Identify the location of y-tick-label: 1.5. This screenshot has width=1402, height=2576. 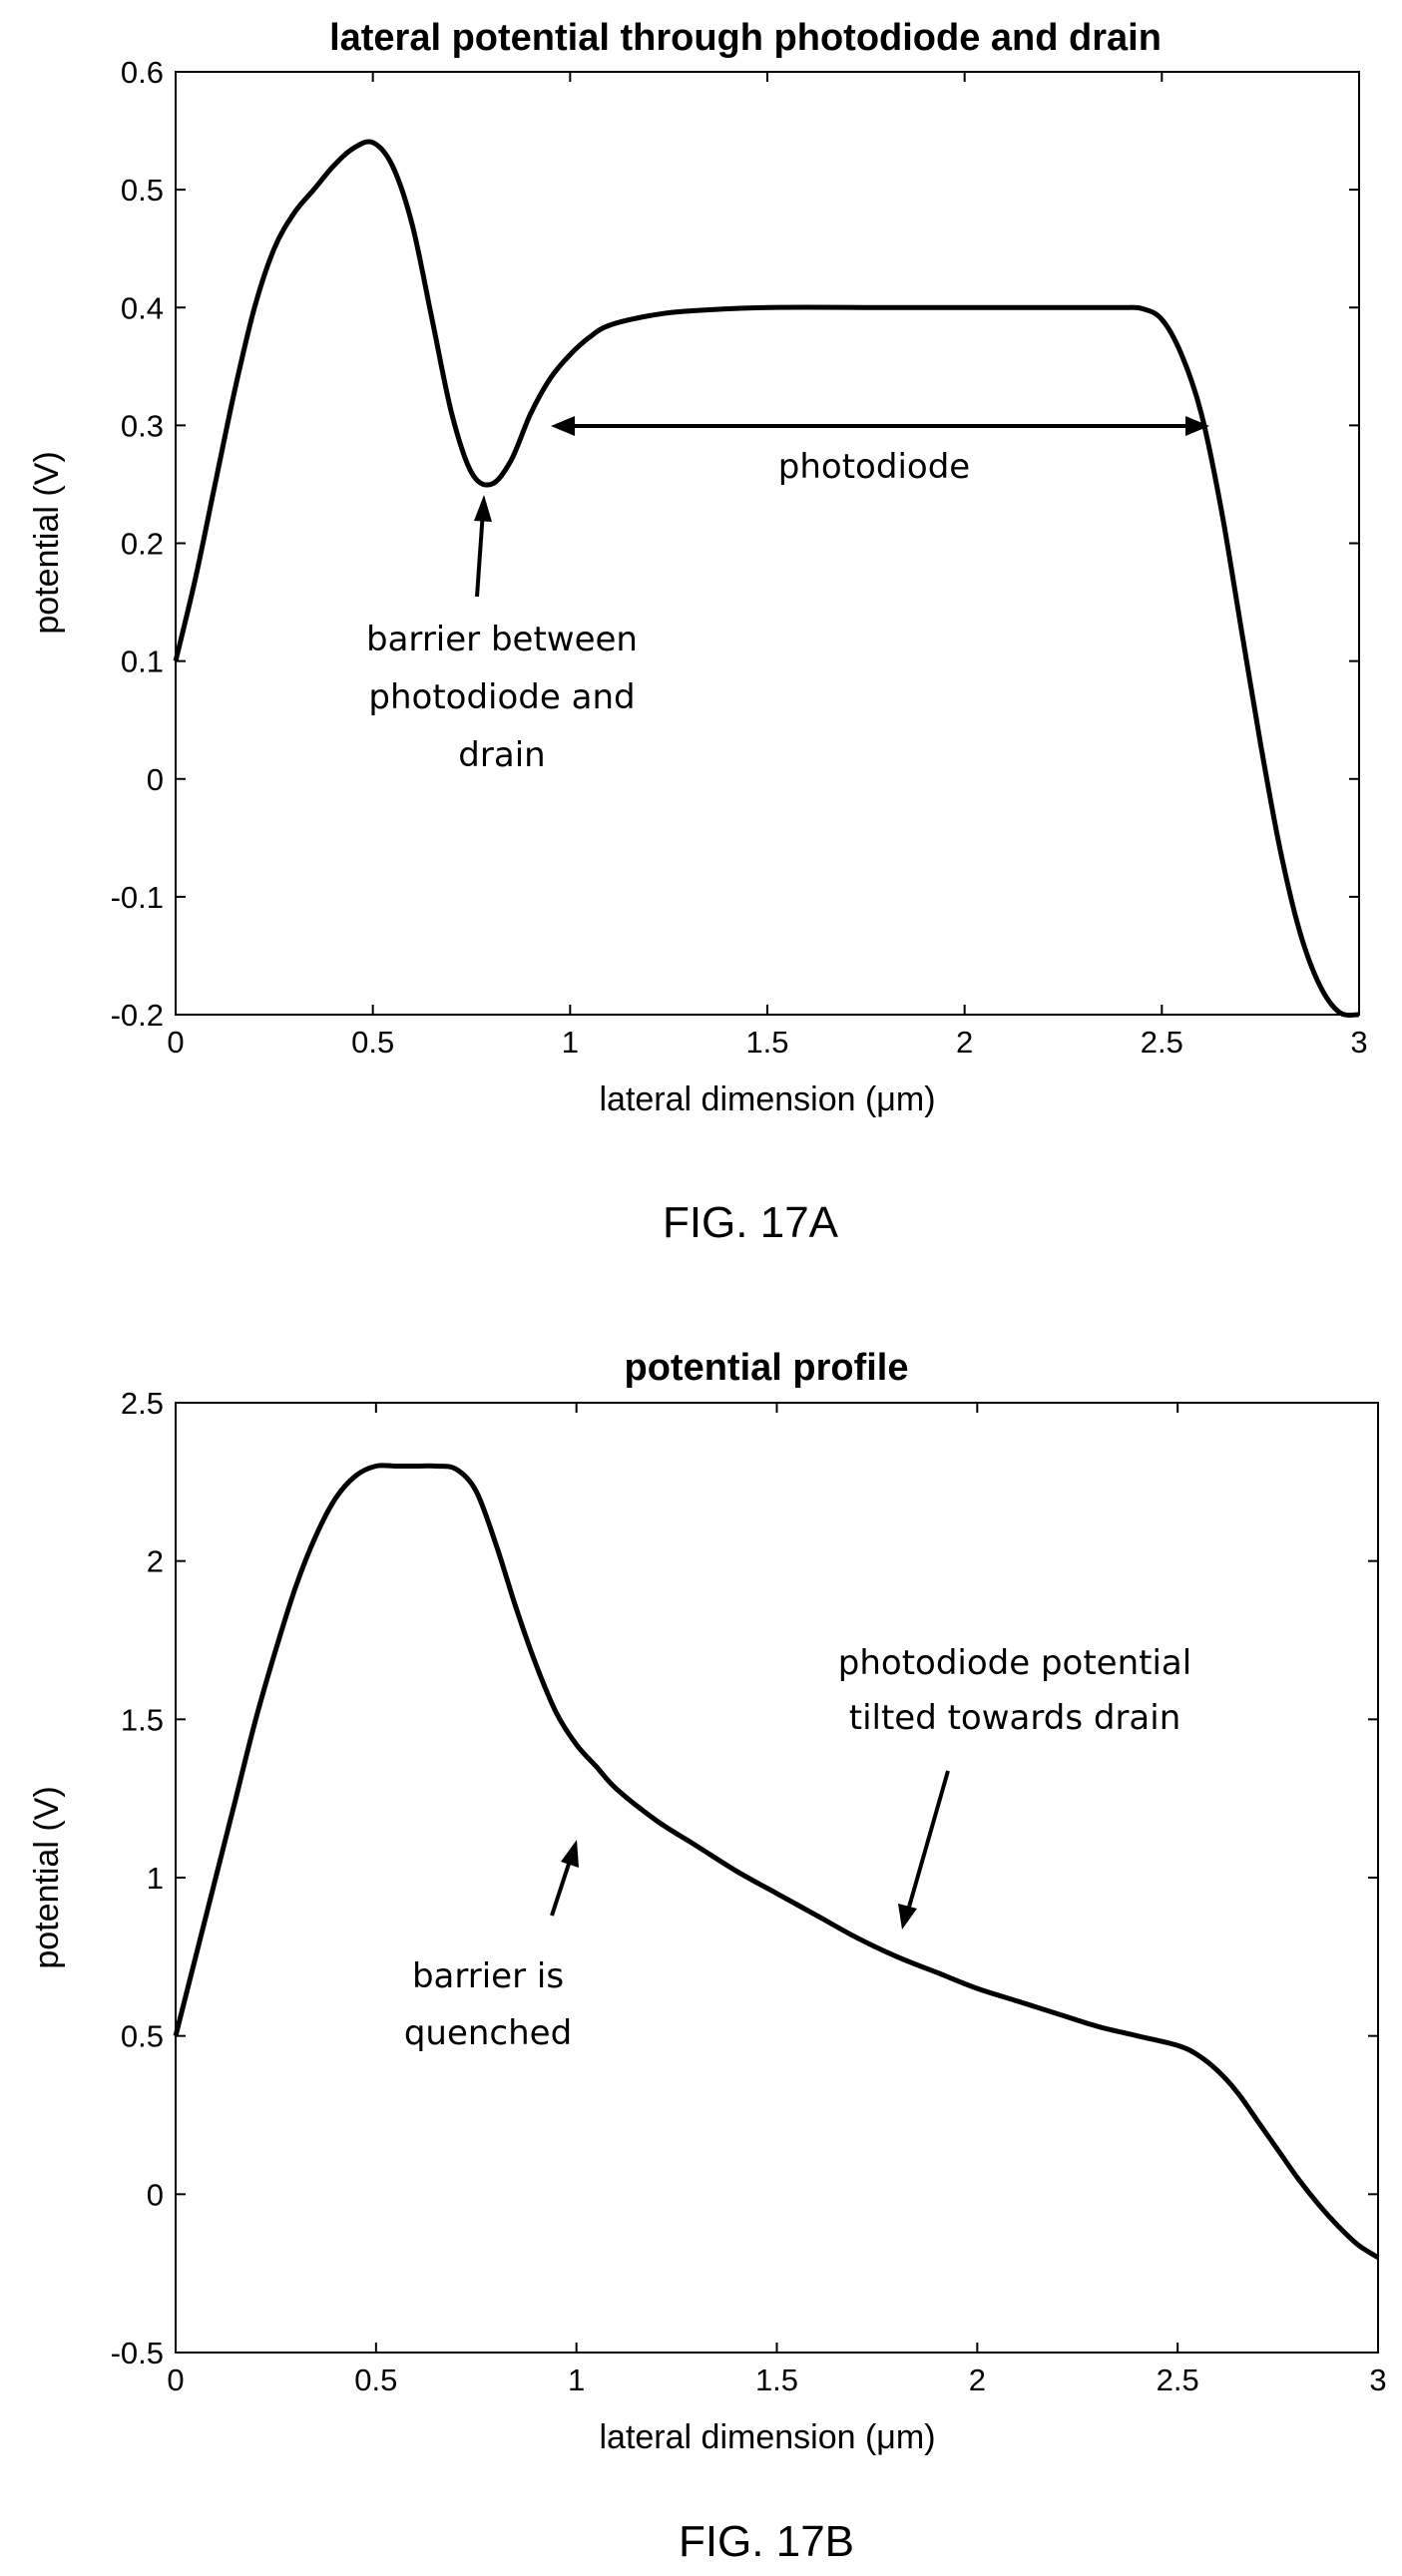
(142, 1719).